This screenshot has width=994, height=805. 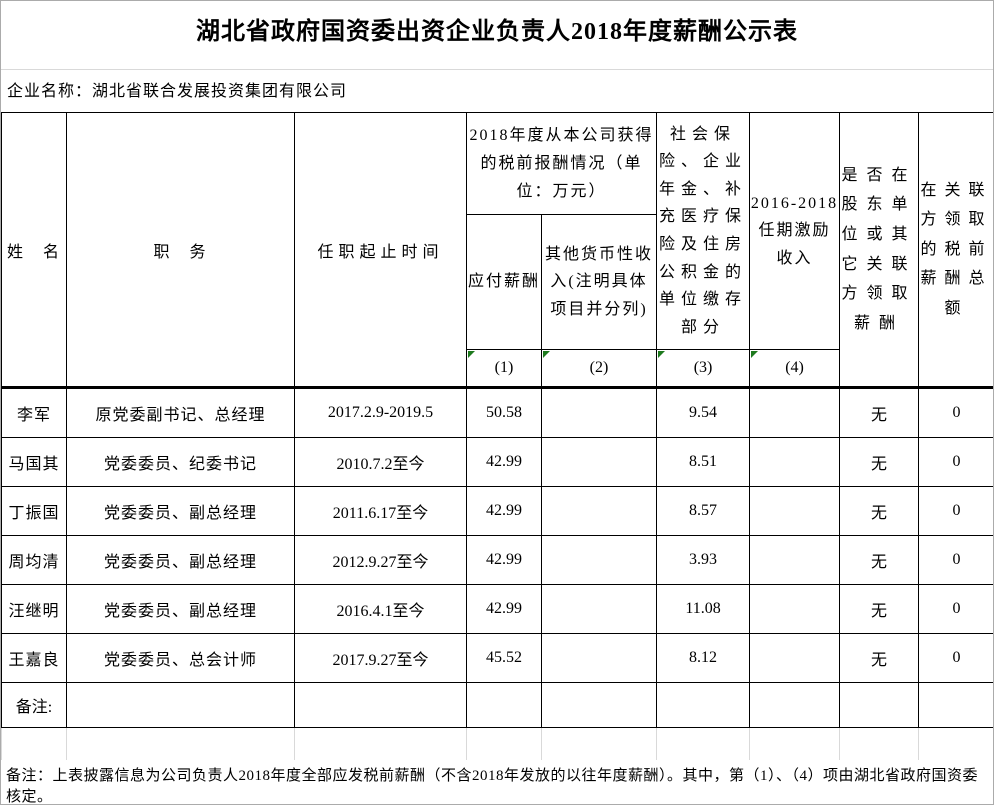 I want to click on cell-payable: 45.52, so click(x=504, y=658).